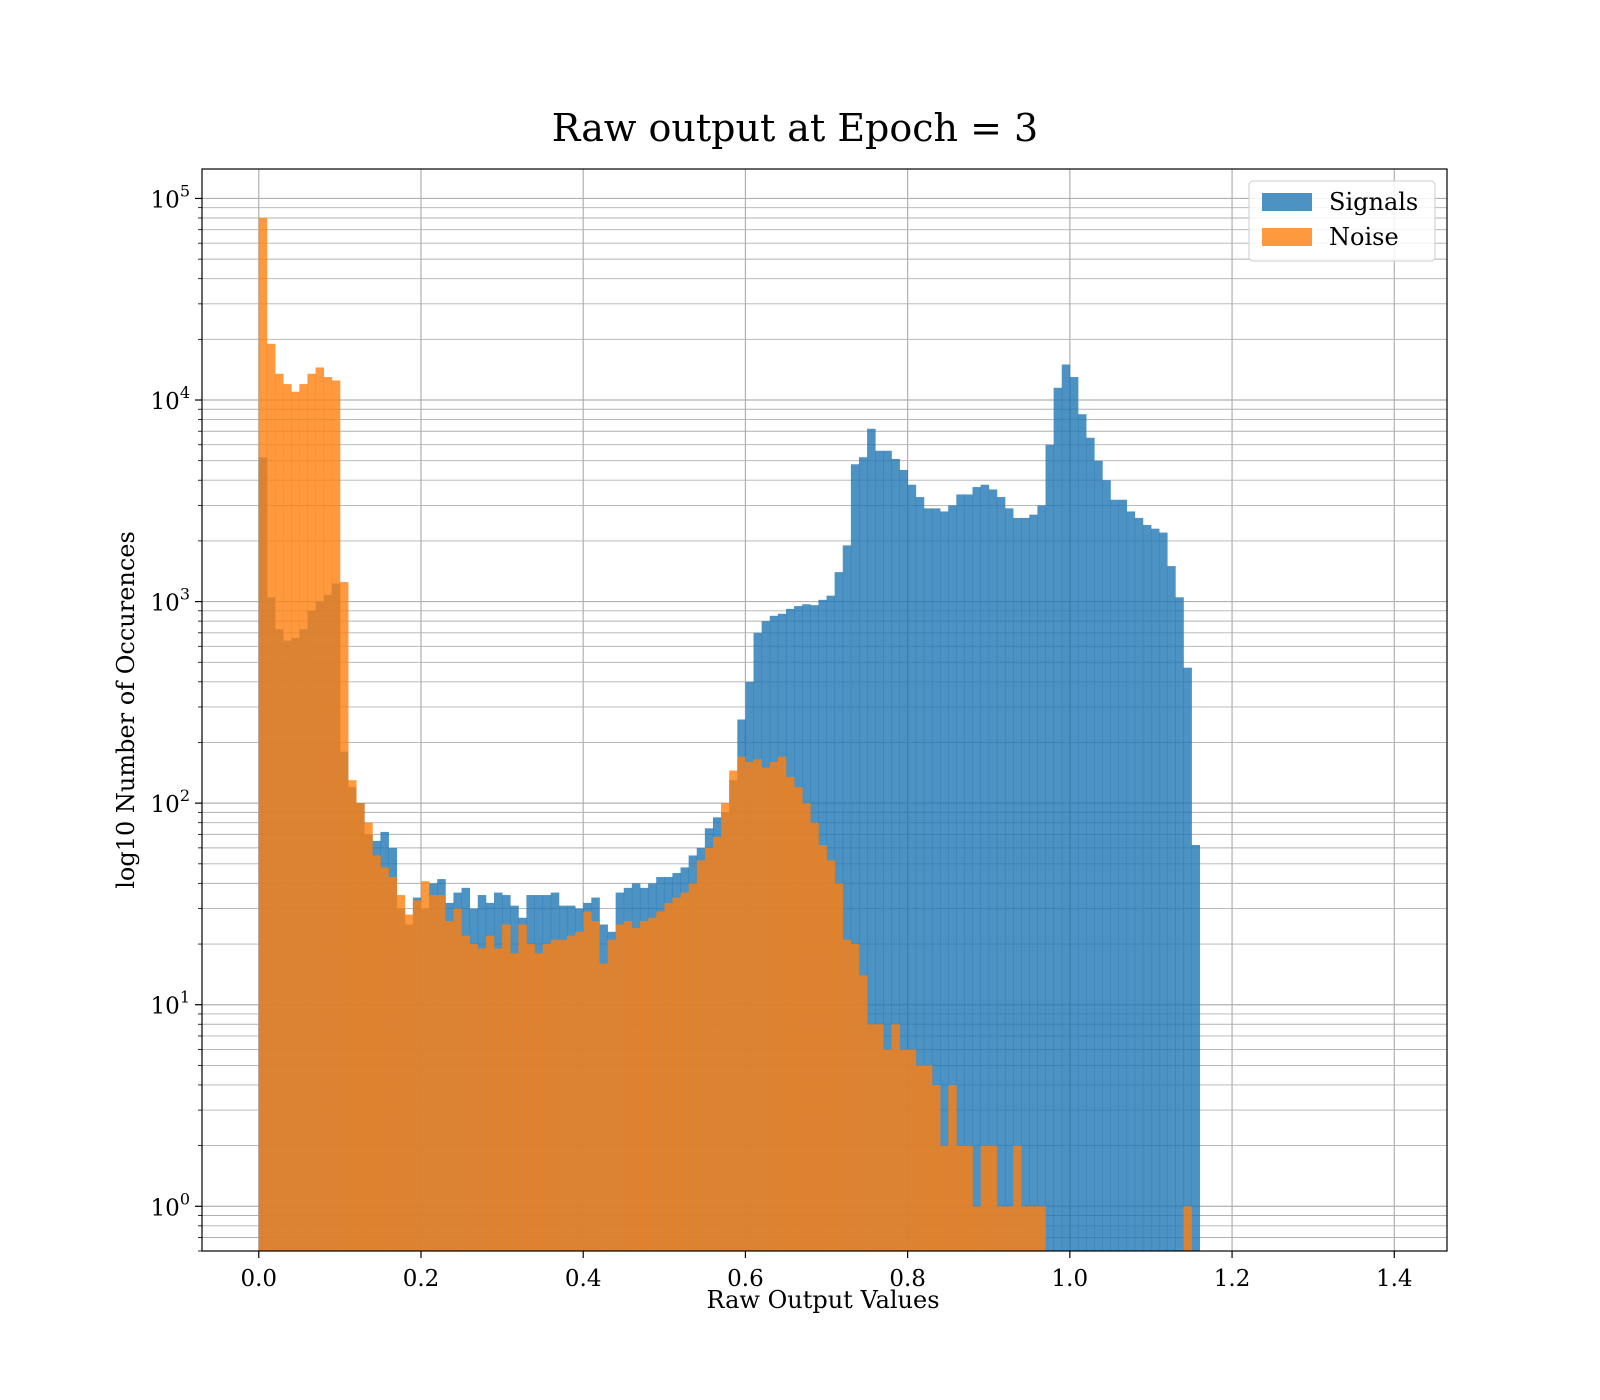  I want to click on x-axis-ticks: 0.0 0.2 0.4 0.6 0.8 1.0 1.2 1.4, so click(826, 1271).